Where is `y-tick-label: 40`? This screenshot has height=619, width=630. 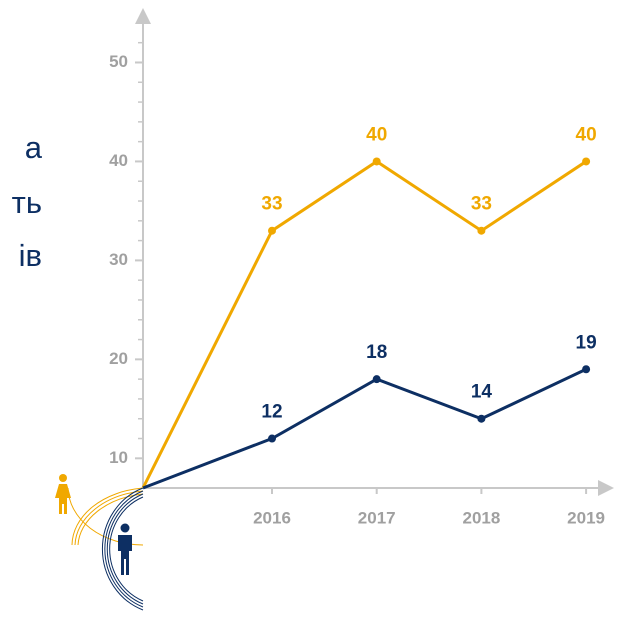
y-tick-label: 40 is located at coordinates (118, 160).